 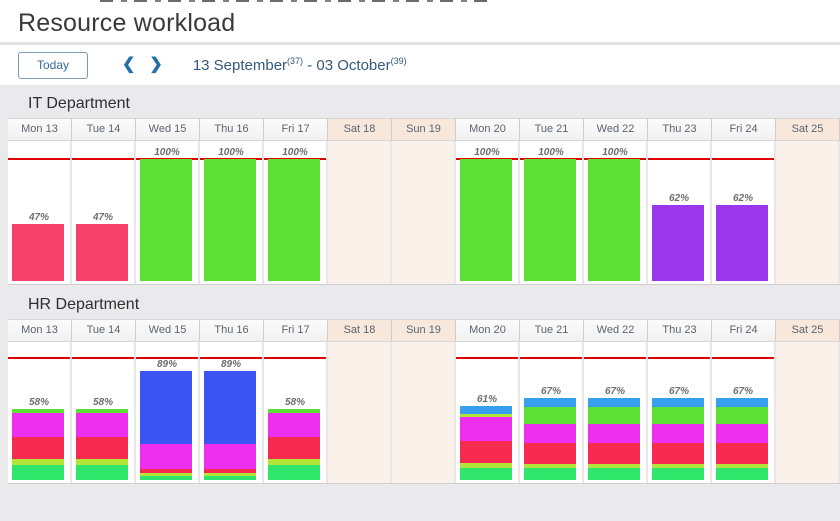 What do you see at coordinates (40, 212) in the screenshot?
I see `it-workload-cell-mon-13: 47%` at bounding box center [40, 212].